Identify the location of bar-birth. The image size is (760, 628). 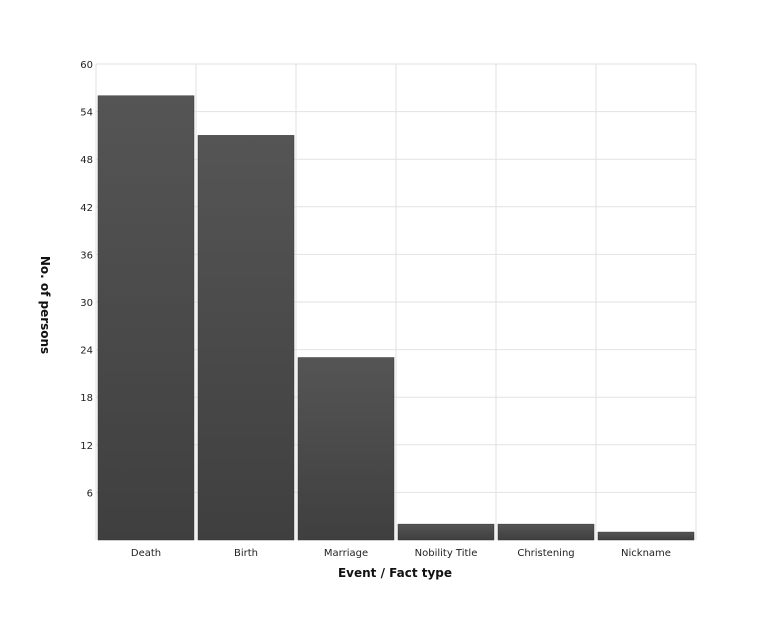
(246, 338).